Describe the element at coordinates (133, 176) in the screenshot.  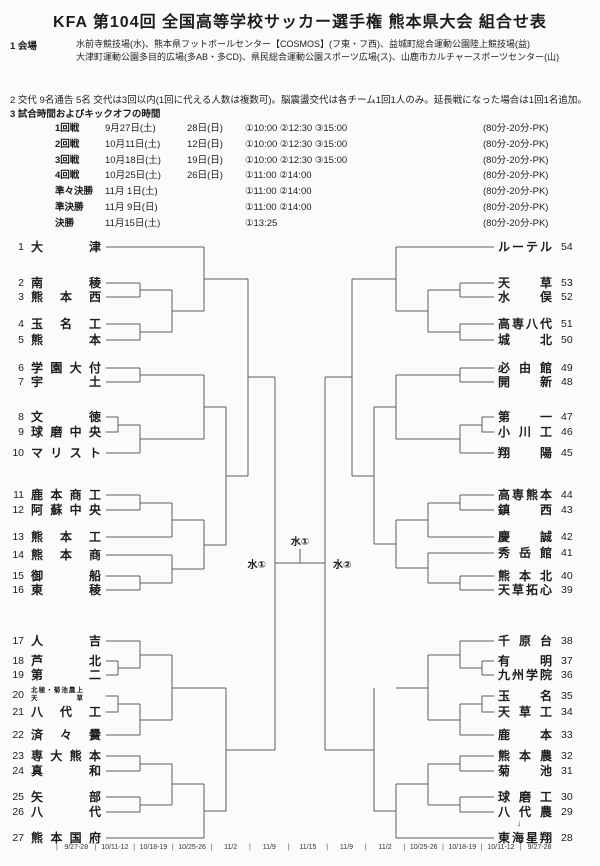
I see `schedule-date1: 10月25日(土)` at that location.